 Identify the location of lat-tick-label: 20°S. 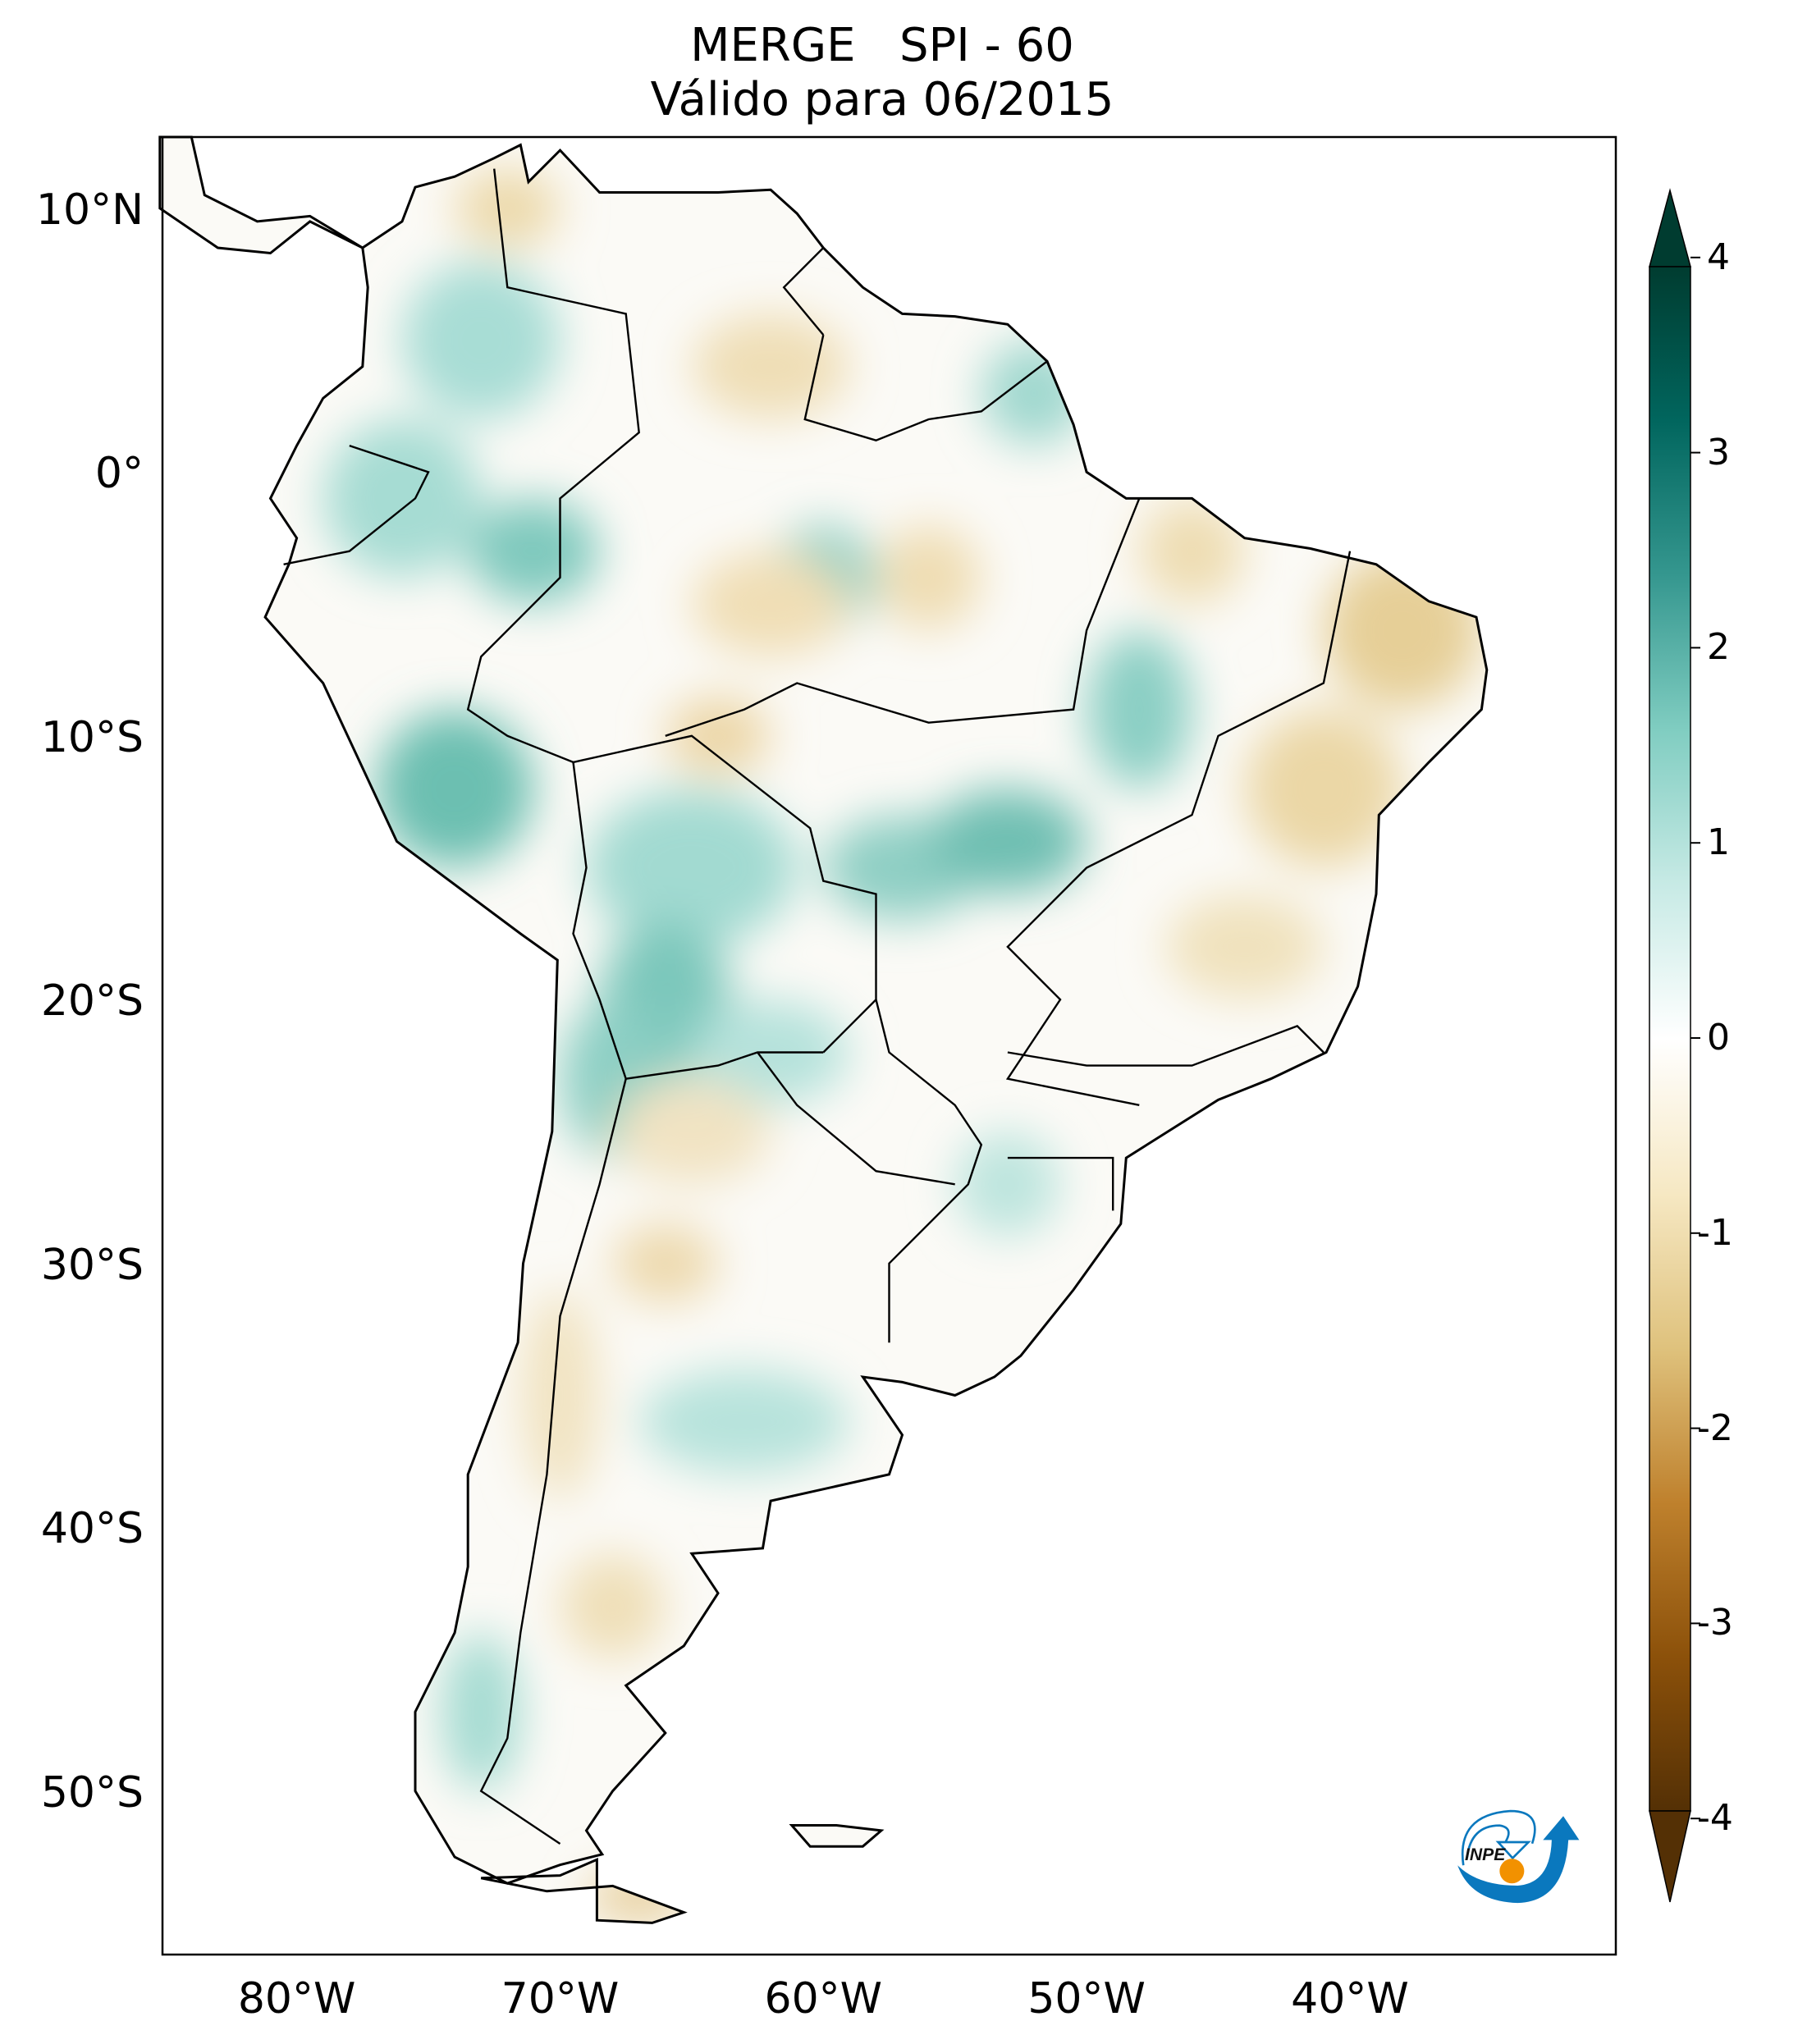
(92, 1001).